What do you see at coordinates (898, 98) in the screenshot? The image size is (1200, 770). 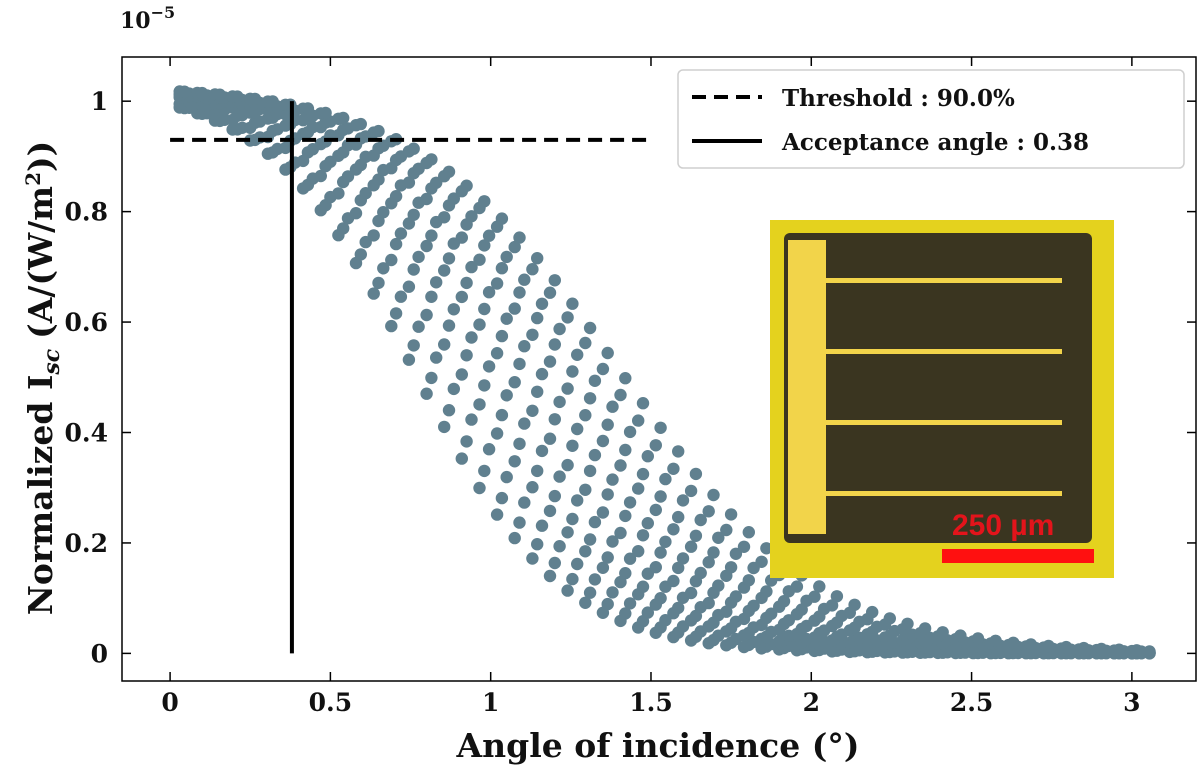 I see `legend-threshold-label: Threshold : 90.0%` at bounding box center [898, 98].